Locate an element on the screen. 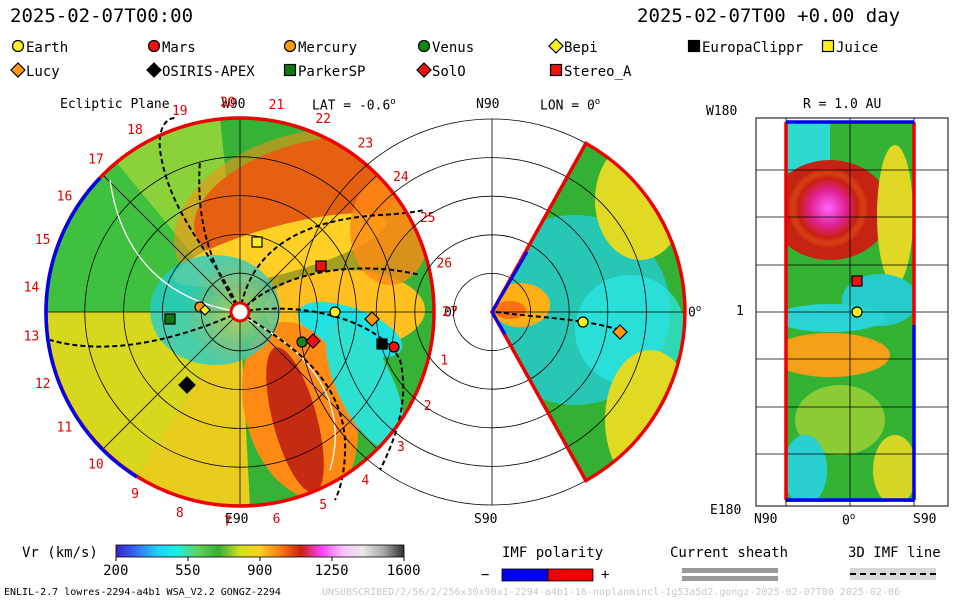 The width and height of the screenshot is (960, 600). legend-osiris-apex: OSIRIS-APEX is located at coordinates (200, 71).